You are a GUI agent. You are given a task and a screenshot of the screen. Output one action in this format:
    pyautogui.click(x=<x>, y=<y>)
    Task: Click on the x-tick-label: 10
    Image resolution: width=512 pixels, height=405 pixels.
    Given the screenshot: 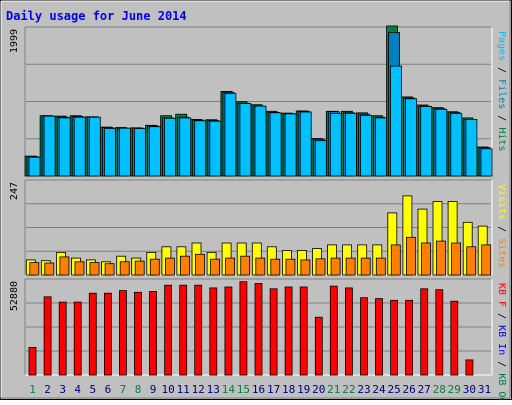 What is the action you would take?
    pyautogui.click(x=167, y=389)
    